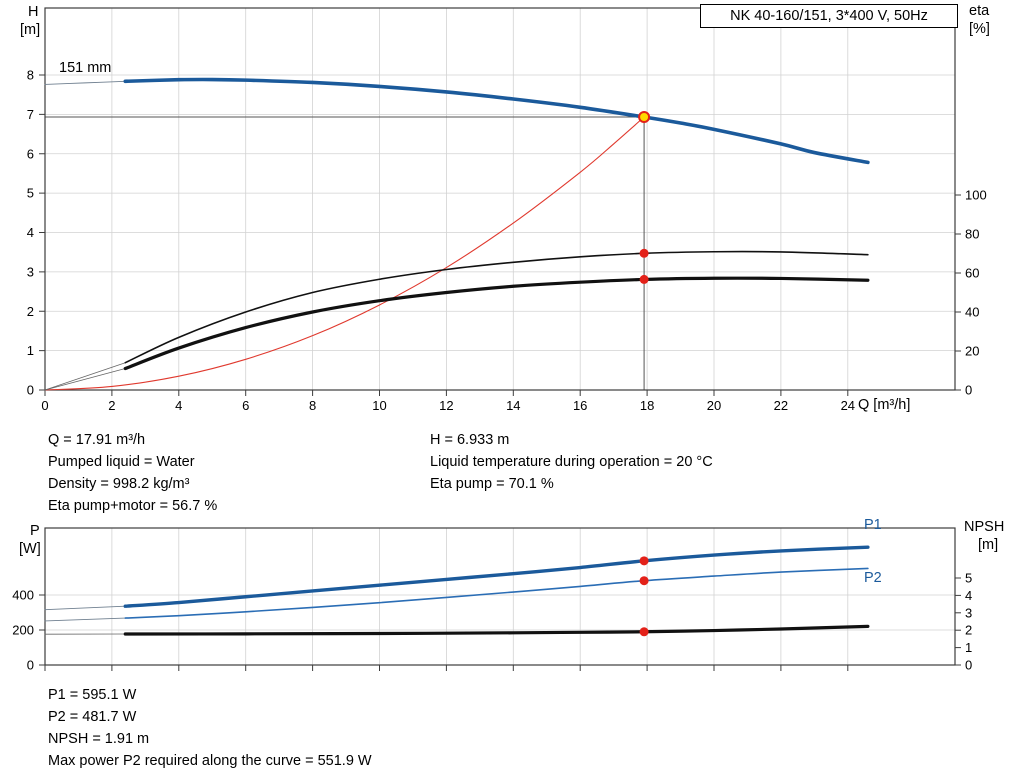 This screenshot has height=781, width=1024. What do you see at coordinates (85, 608) in the screenshot?
I see `series-p1-ext` at bounding box center [85, 608].